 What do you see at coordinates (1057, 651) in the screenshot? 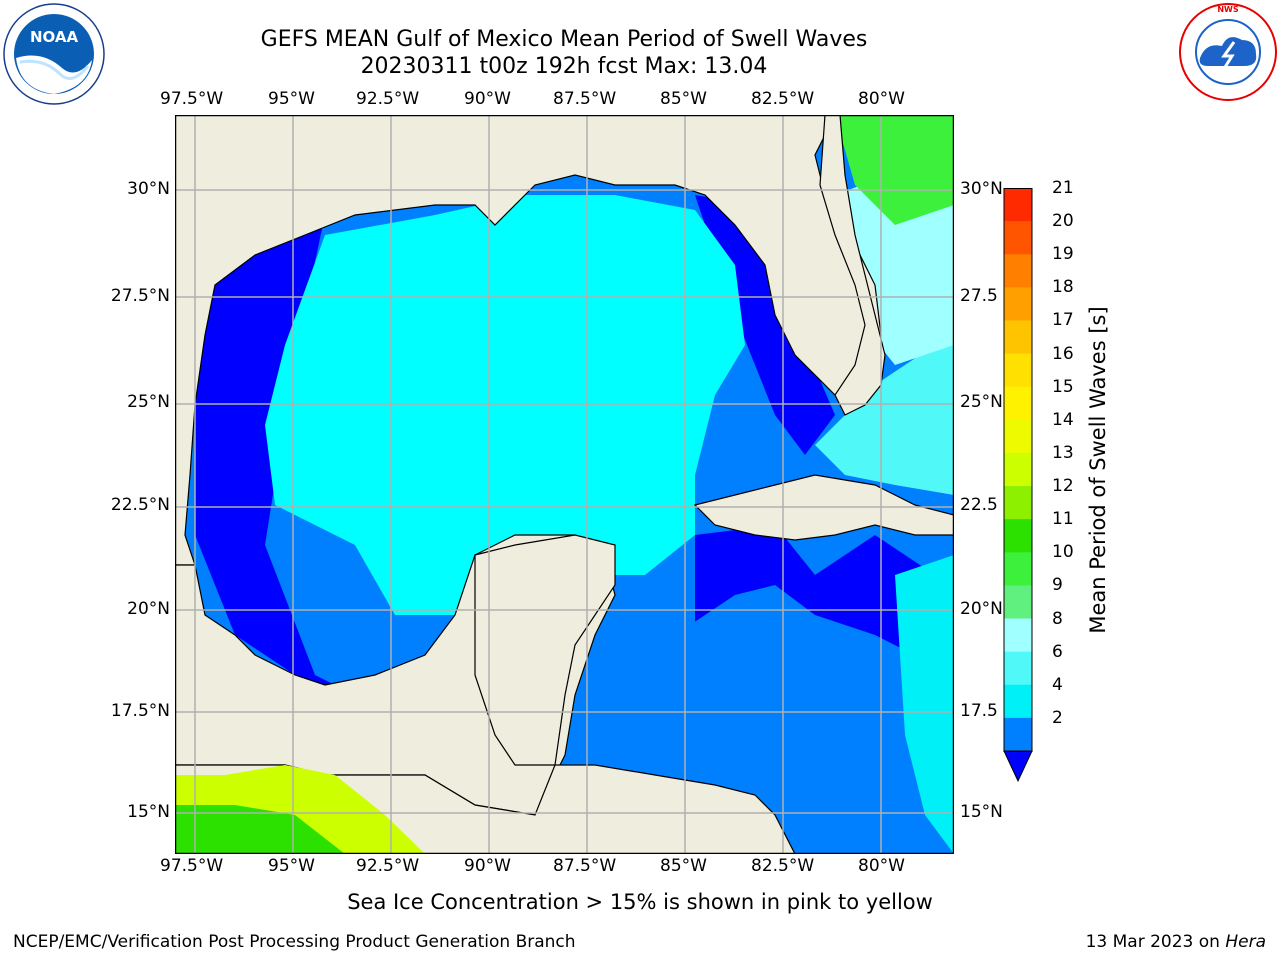
I see `colorbar-tick-label: 6` at bounding box center [1057, 651].